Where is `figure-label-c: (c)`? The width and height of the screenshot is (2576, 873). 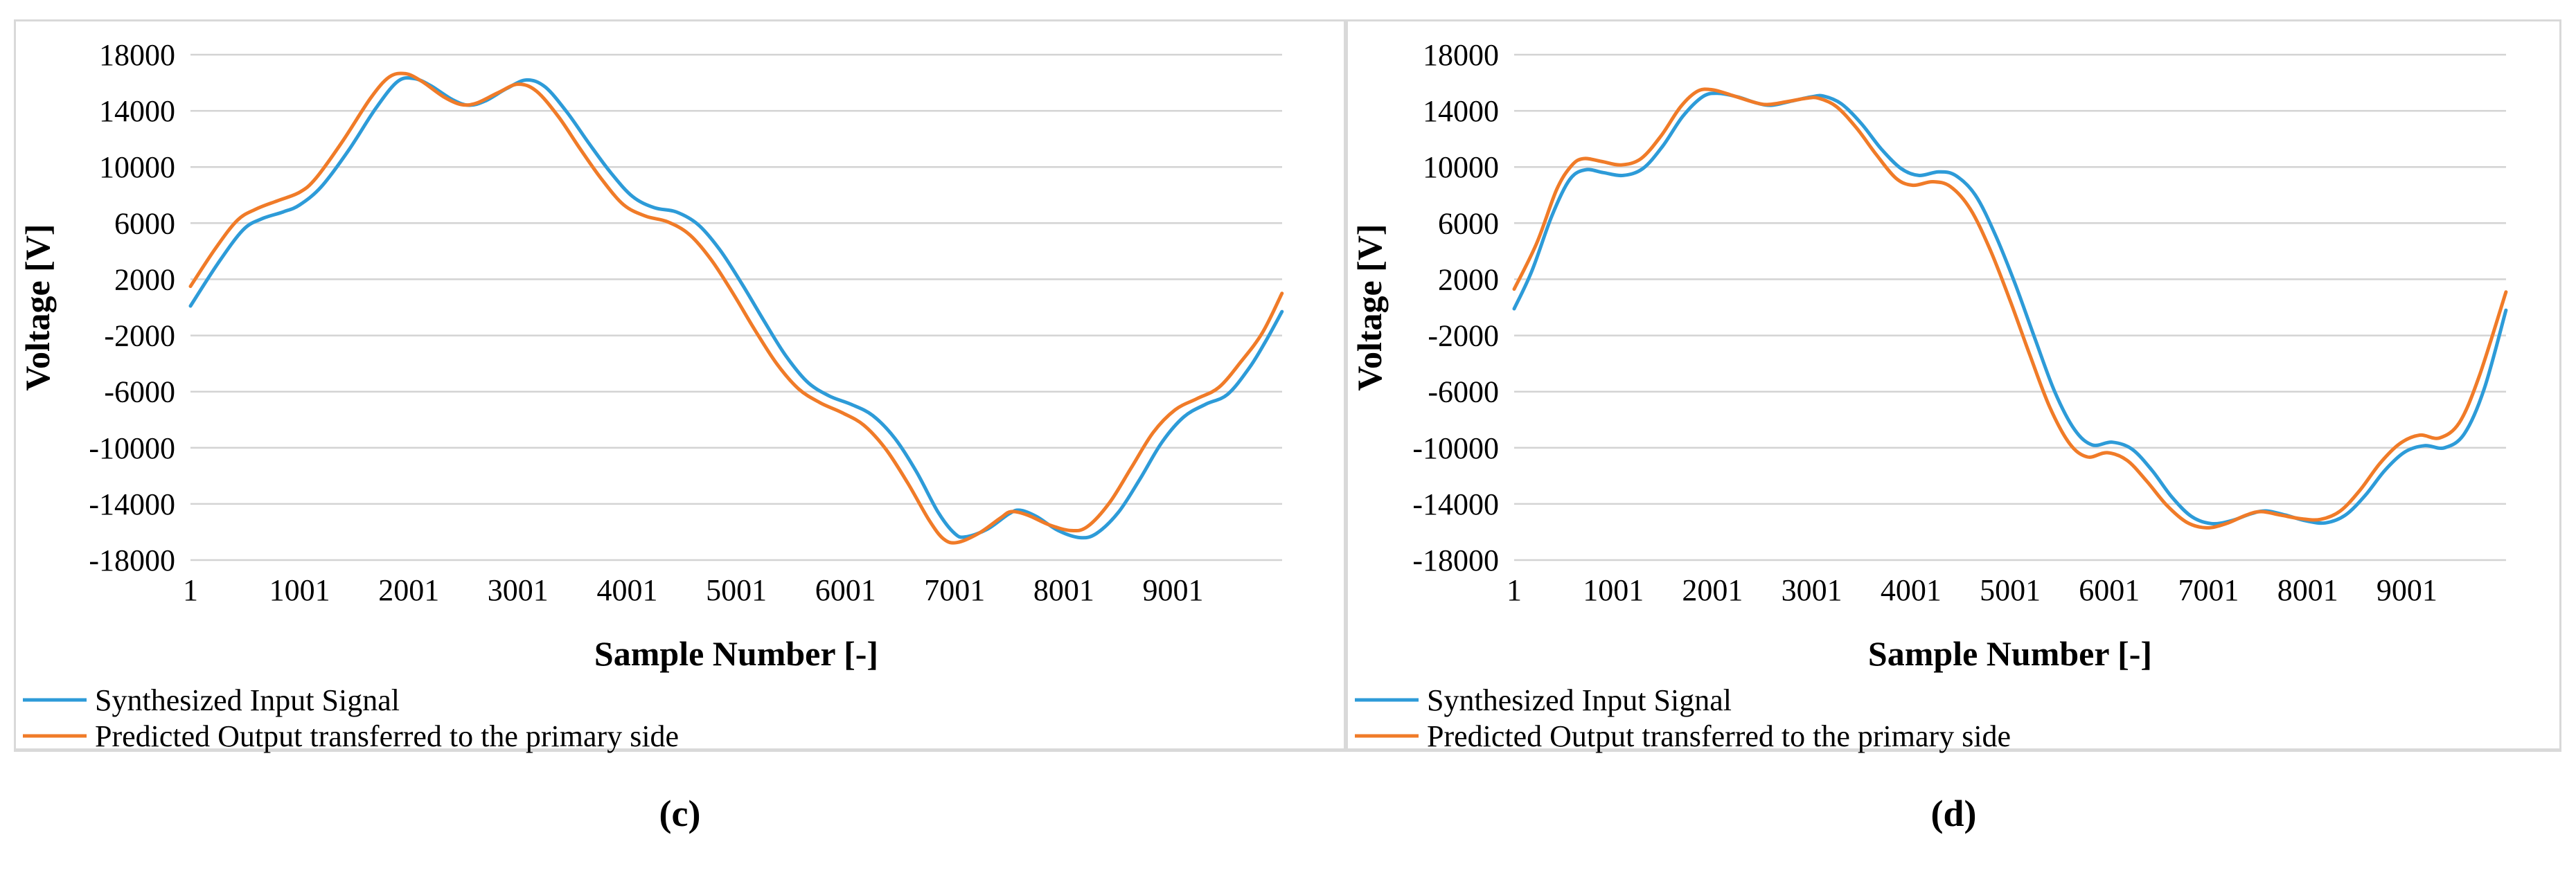 figure-label-c: (c) is located at coordinates (680, 813).